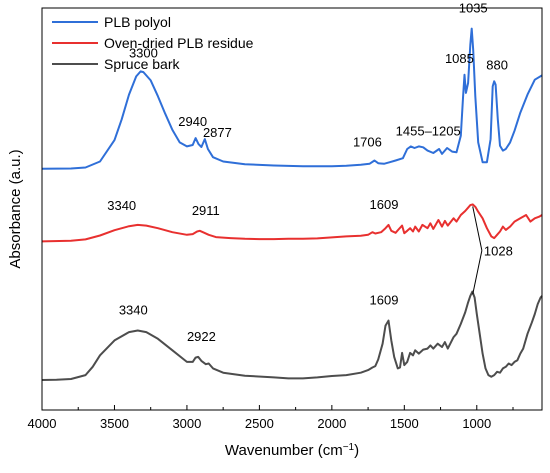 Image resolution: width=550 pixels, height=473 pixels. Describe the element at coordinates (356, 450) in the screenshot. I see `x-axis-title-close: )` at that location.